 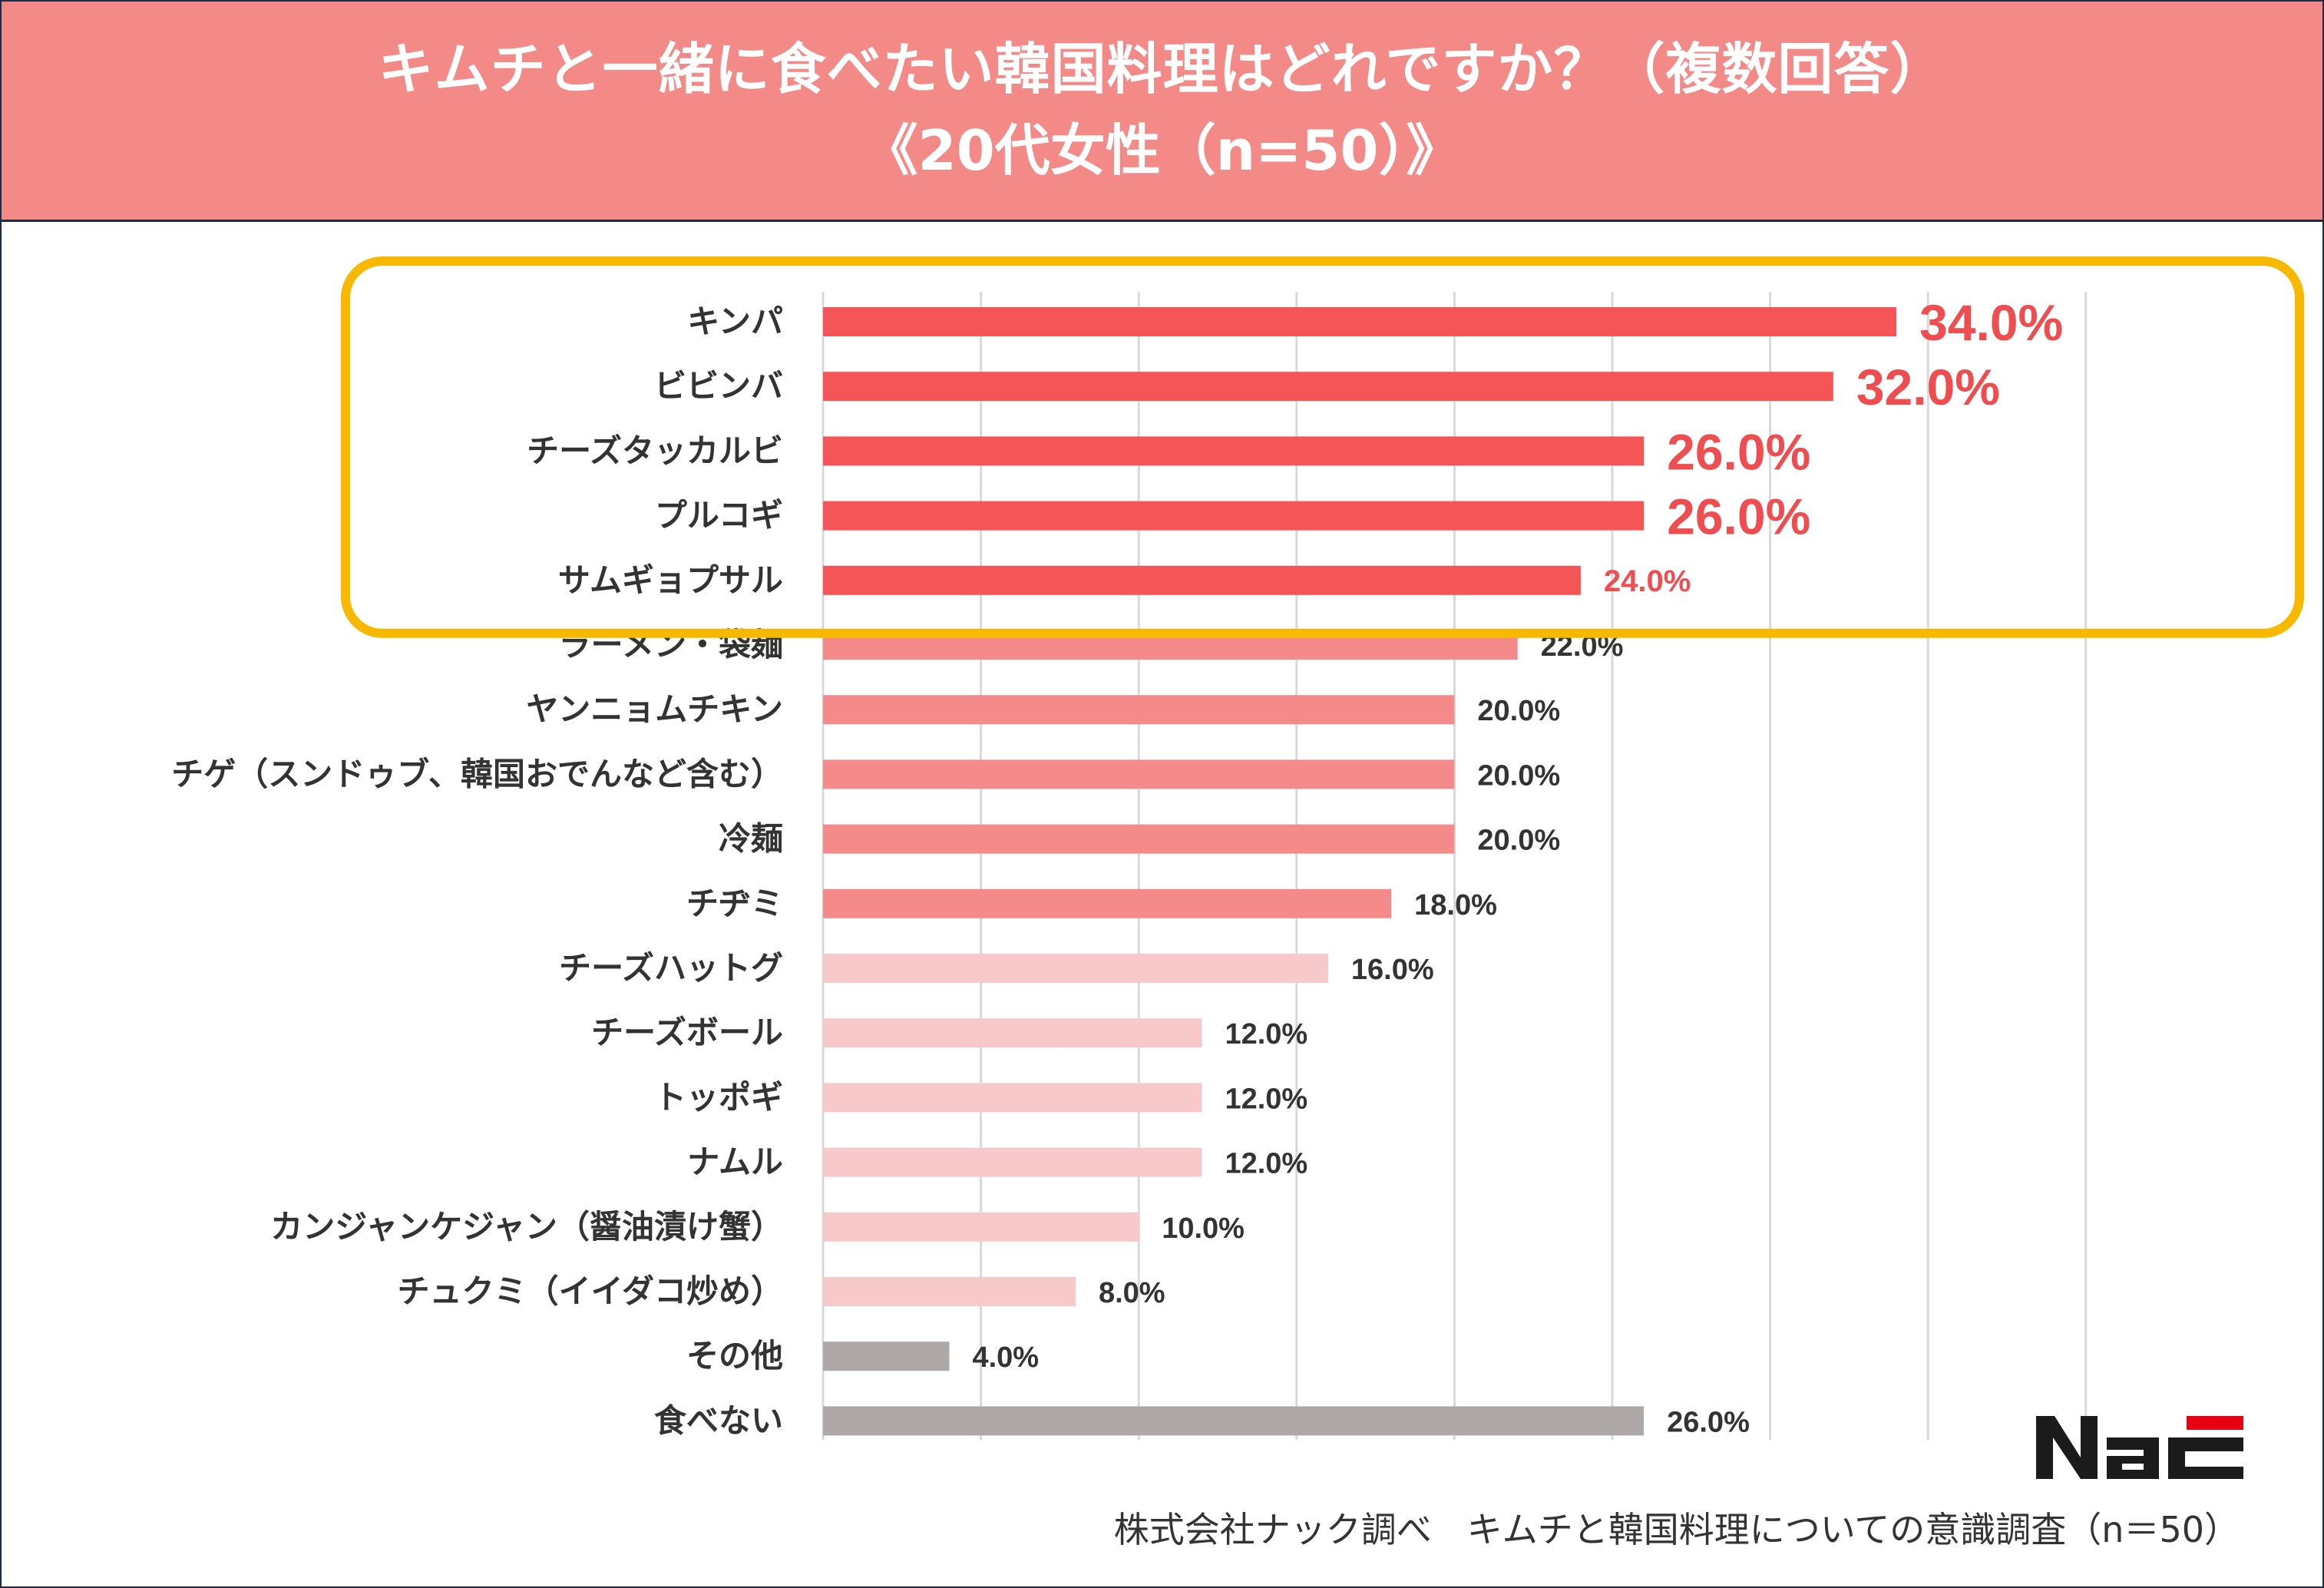 What do you see at coordinates (1162, 150) in the screenshot?
I see `chart-subtitle: 《20代女性（n=50）》` at bounding box center [1162, 150].